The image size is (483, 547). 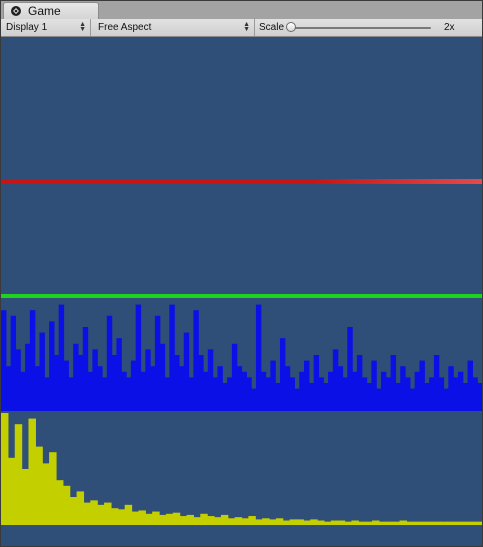 What do you see at coordinates (291, 27) in the screenshot?
I see `scale-slider-thumb` at bounding box center [291, 27].